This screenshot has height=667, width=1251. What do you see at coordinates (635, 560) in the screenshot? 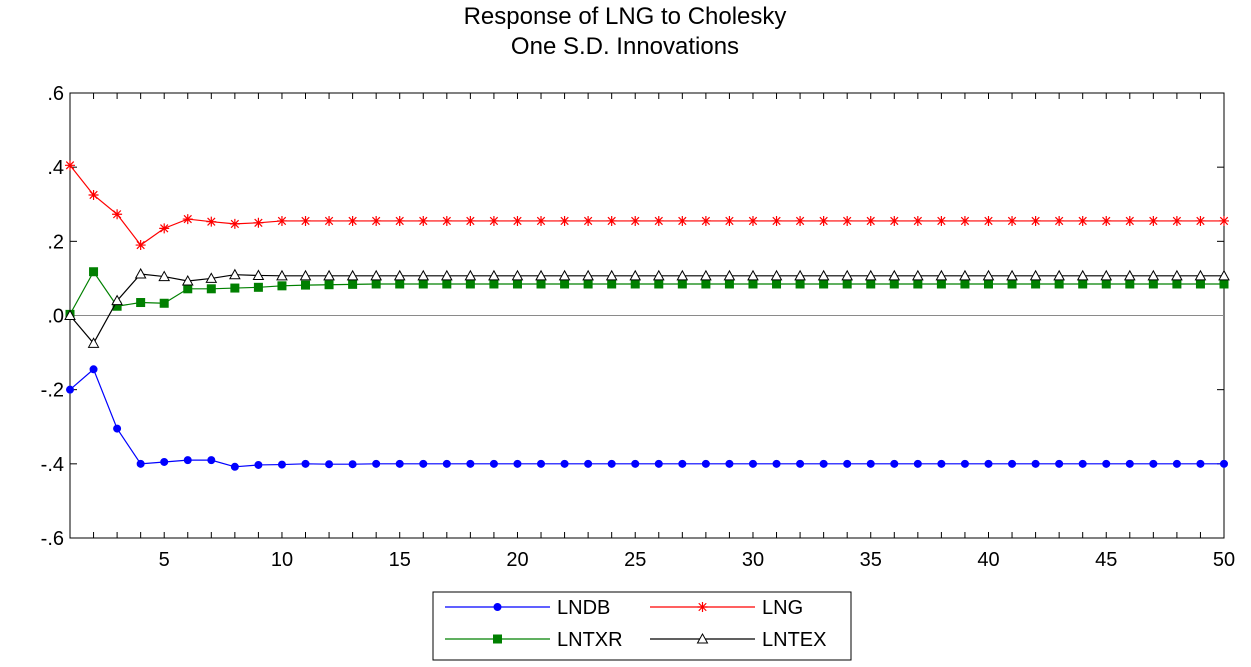
I see `x-tick-label: 25` at bounding box center [635, 560].